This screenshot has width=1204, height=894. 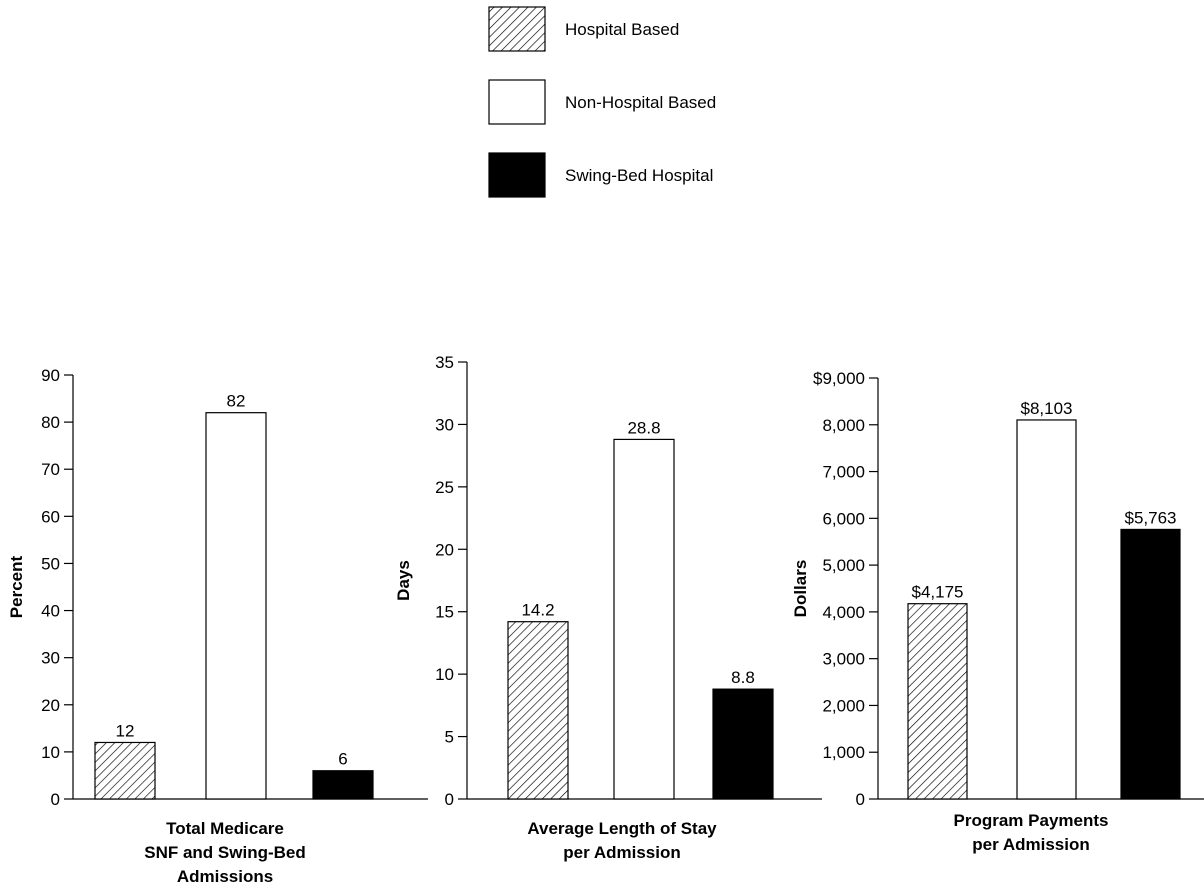 I want to click on y-tick-label: 35, so click(x=444, y=362).